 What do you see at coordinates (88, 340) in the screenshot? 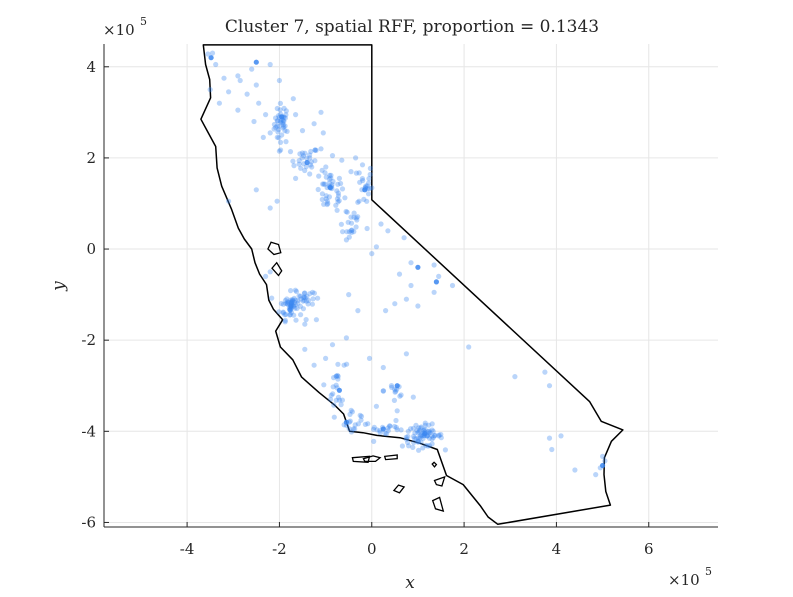
I see `y-tick-label: -2` at bounding box center [88, 340].